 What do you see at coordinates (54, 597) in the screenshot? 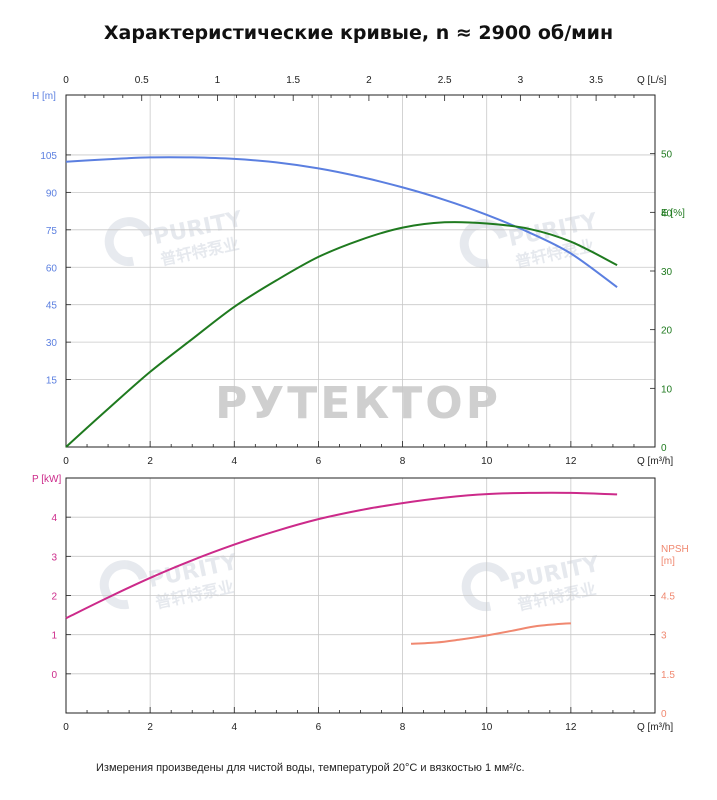
I see `y-left-tick-label: 2` at bounding box center [54, 597].